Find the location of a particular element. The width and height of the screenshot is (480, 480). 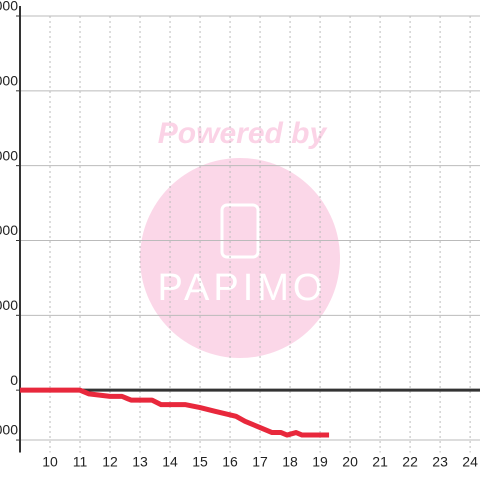

data-line is located at coordinates (175, 412).